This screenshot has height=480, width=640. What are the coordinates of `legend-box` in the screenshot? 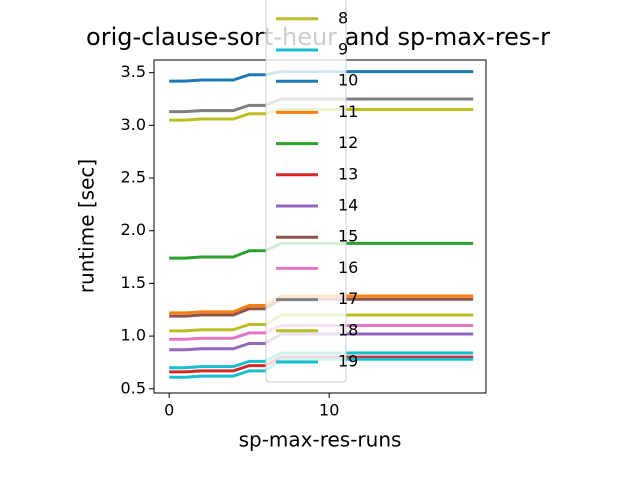 It's located at (306, 191).